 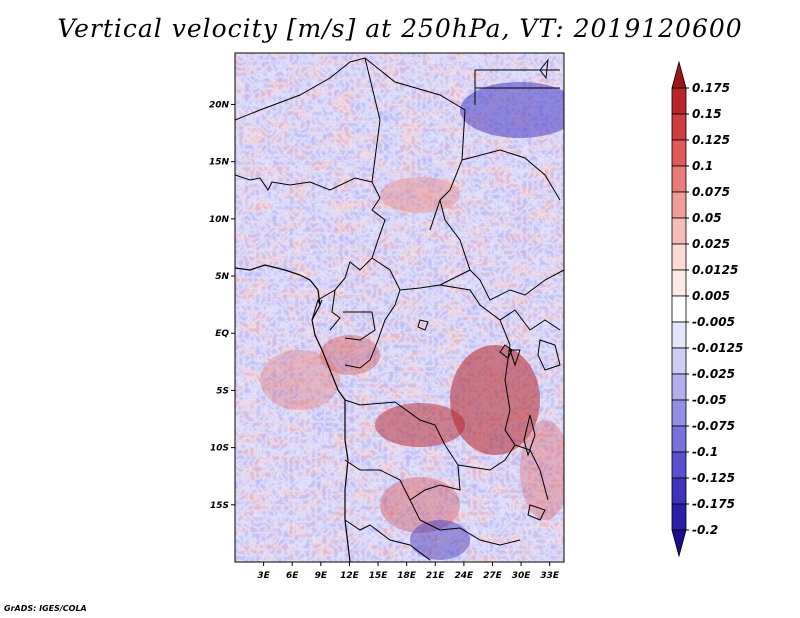 What do you see at coordinates (702, 166) in the screenshot?
I see `colorbar-label: 0.1` at bounding box center [702, 166].